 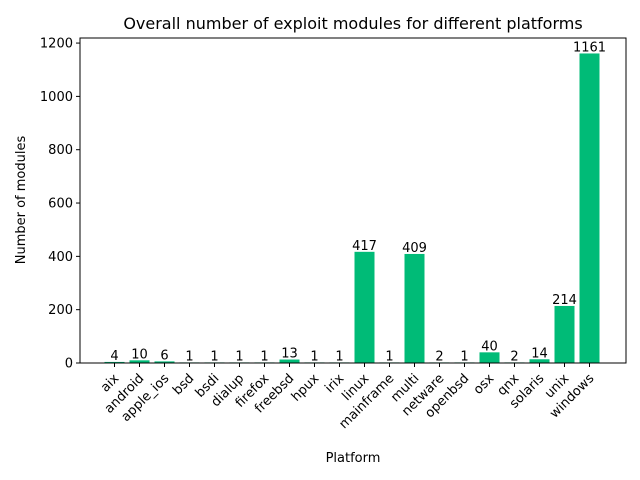 What do you see at coordinates (353, 458) in the screenshot?
I see `x-axis-title: Platform` at bounding box center [353, 458].